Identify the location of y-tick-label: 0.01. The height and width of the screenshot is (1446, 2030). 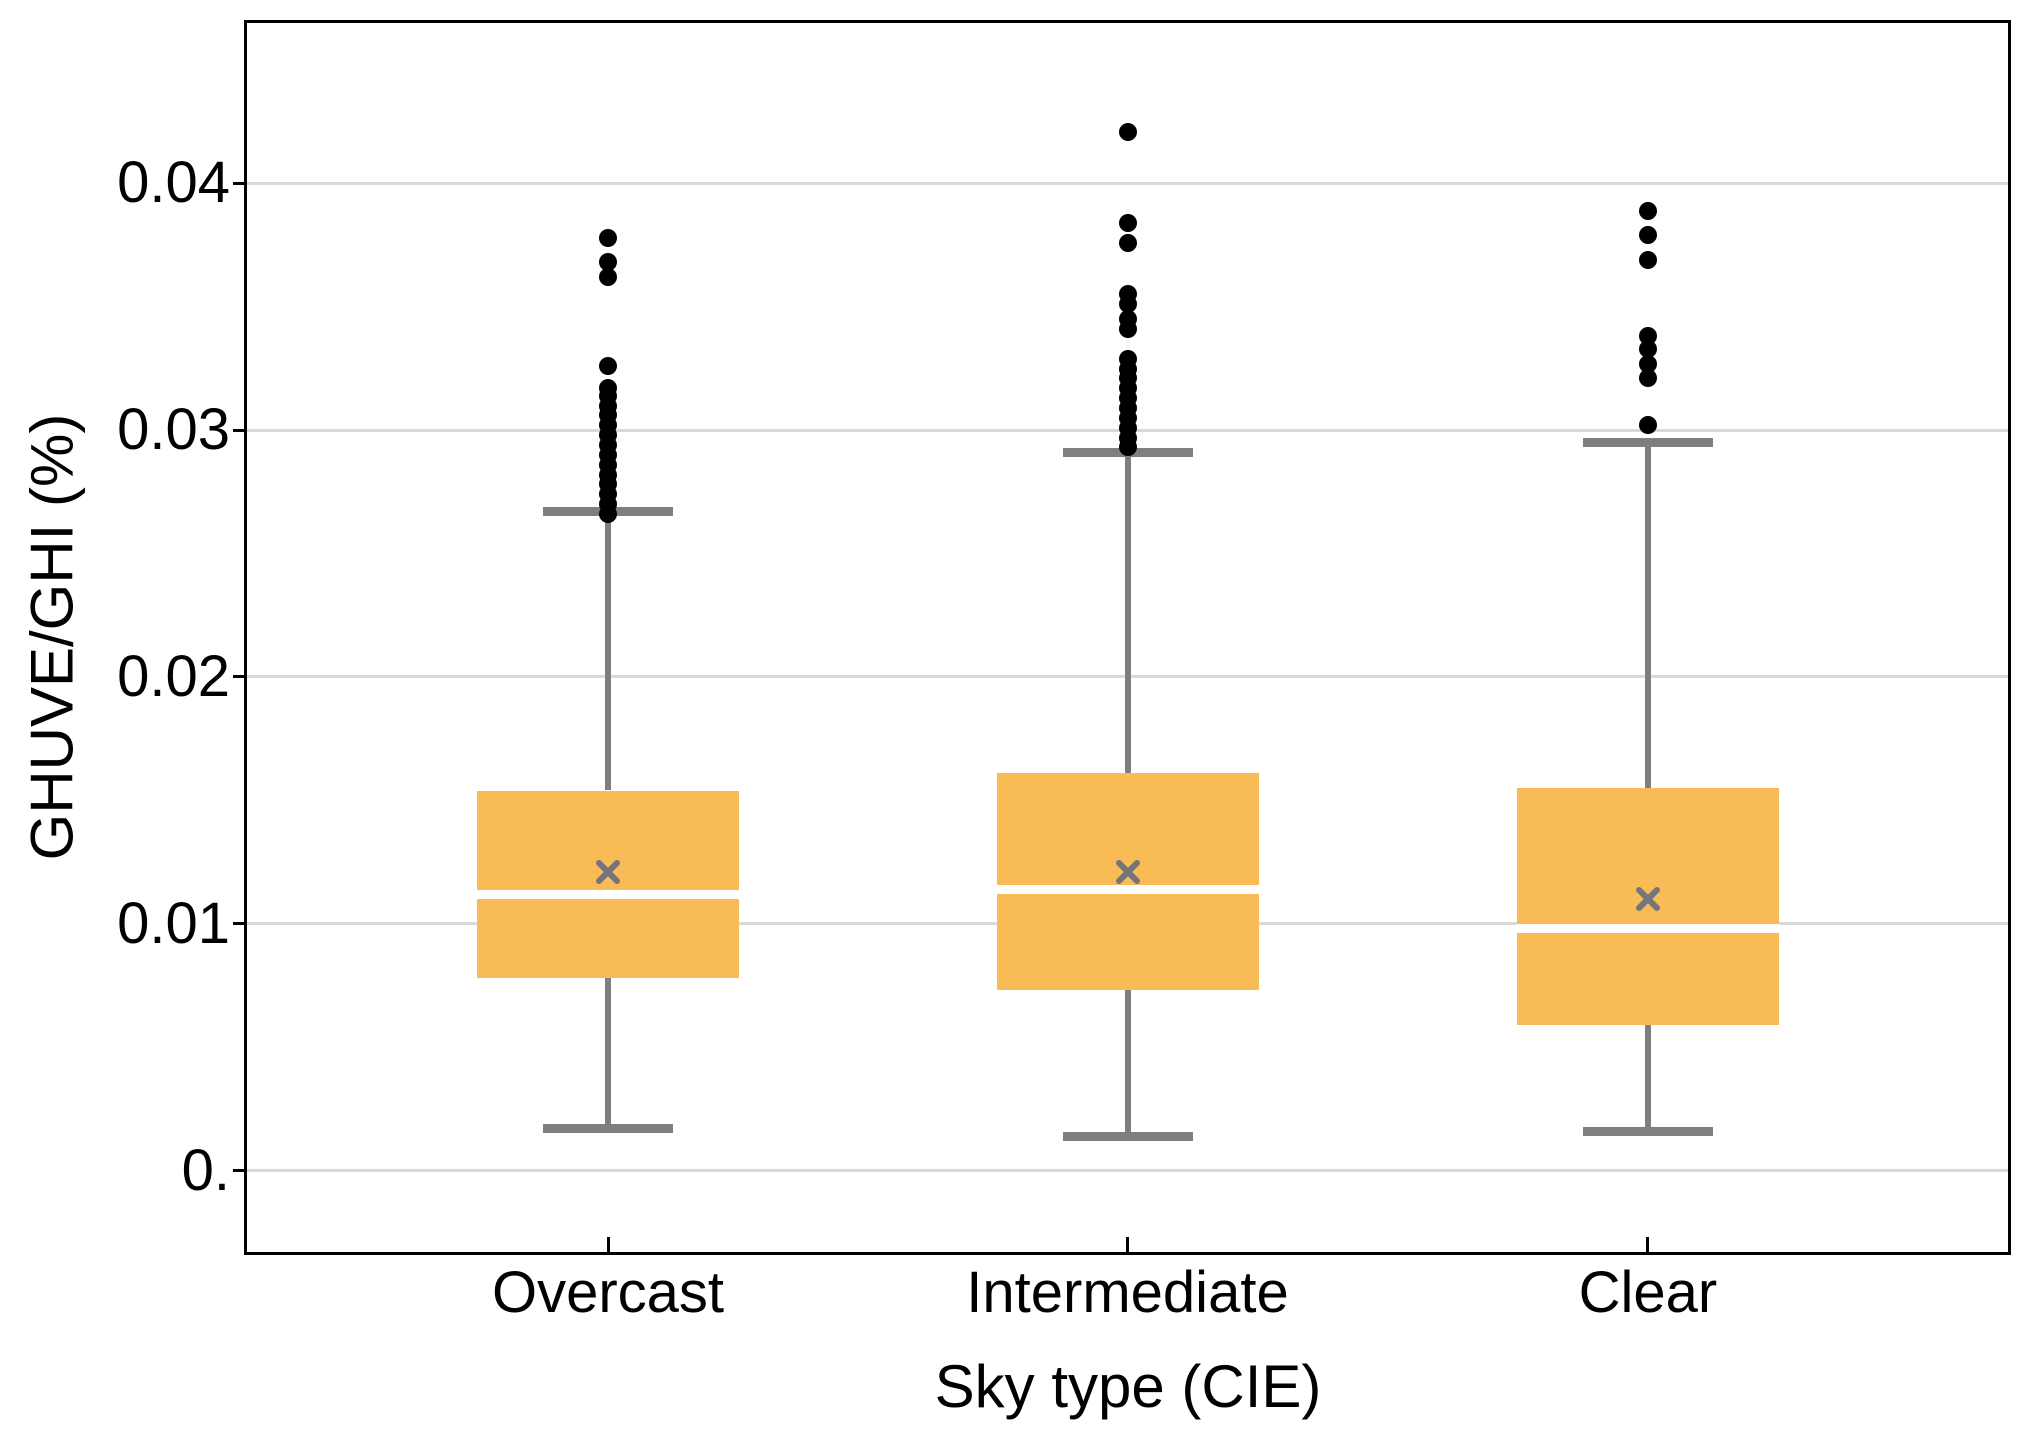
(173, 923).